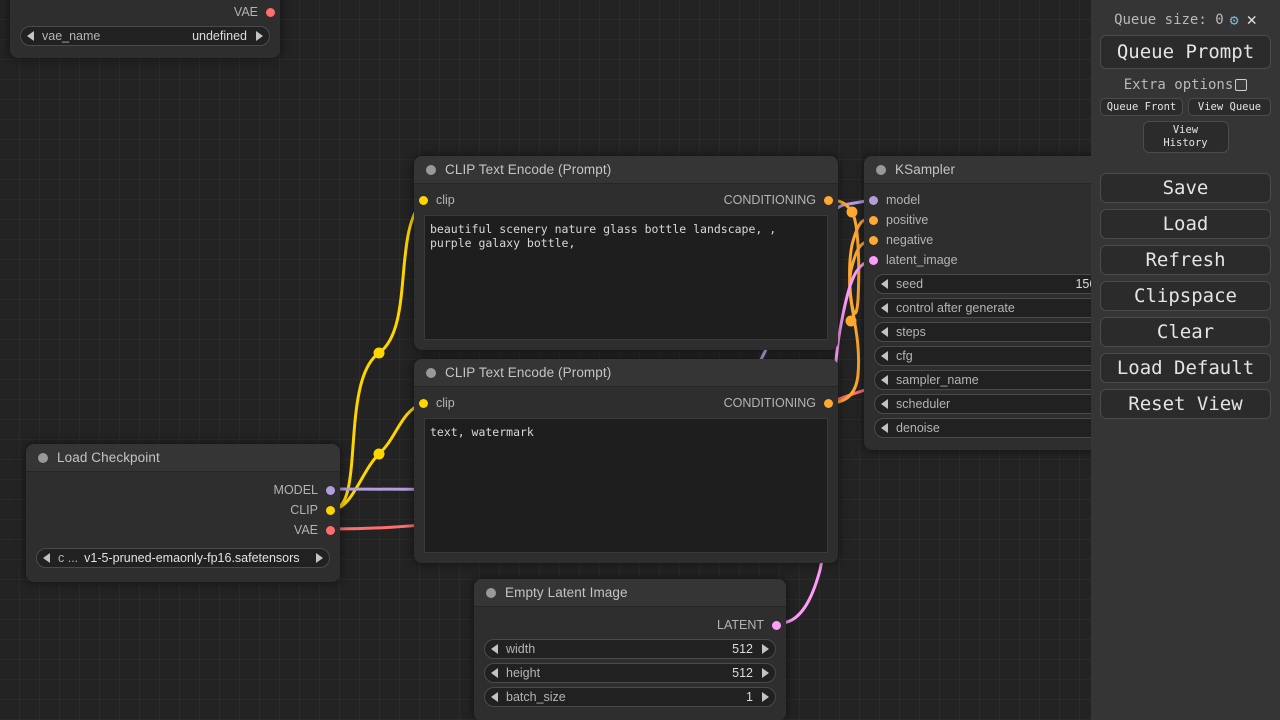 This screenshot has width=1280, height=720. I want to click on input-slot-label: model, so click(903, 200).